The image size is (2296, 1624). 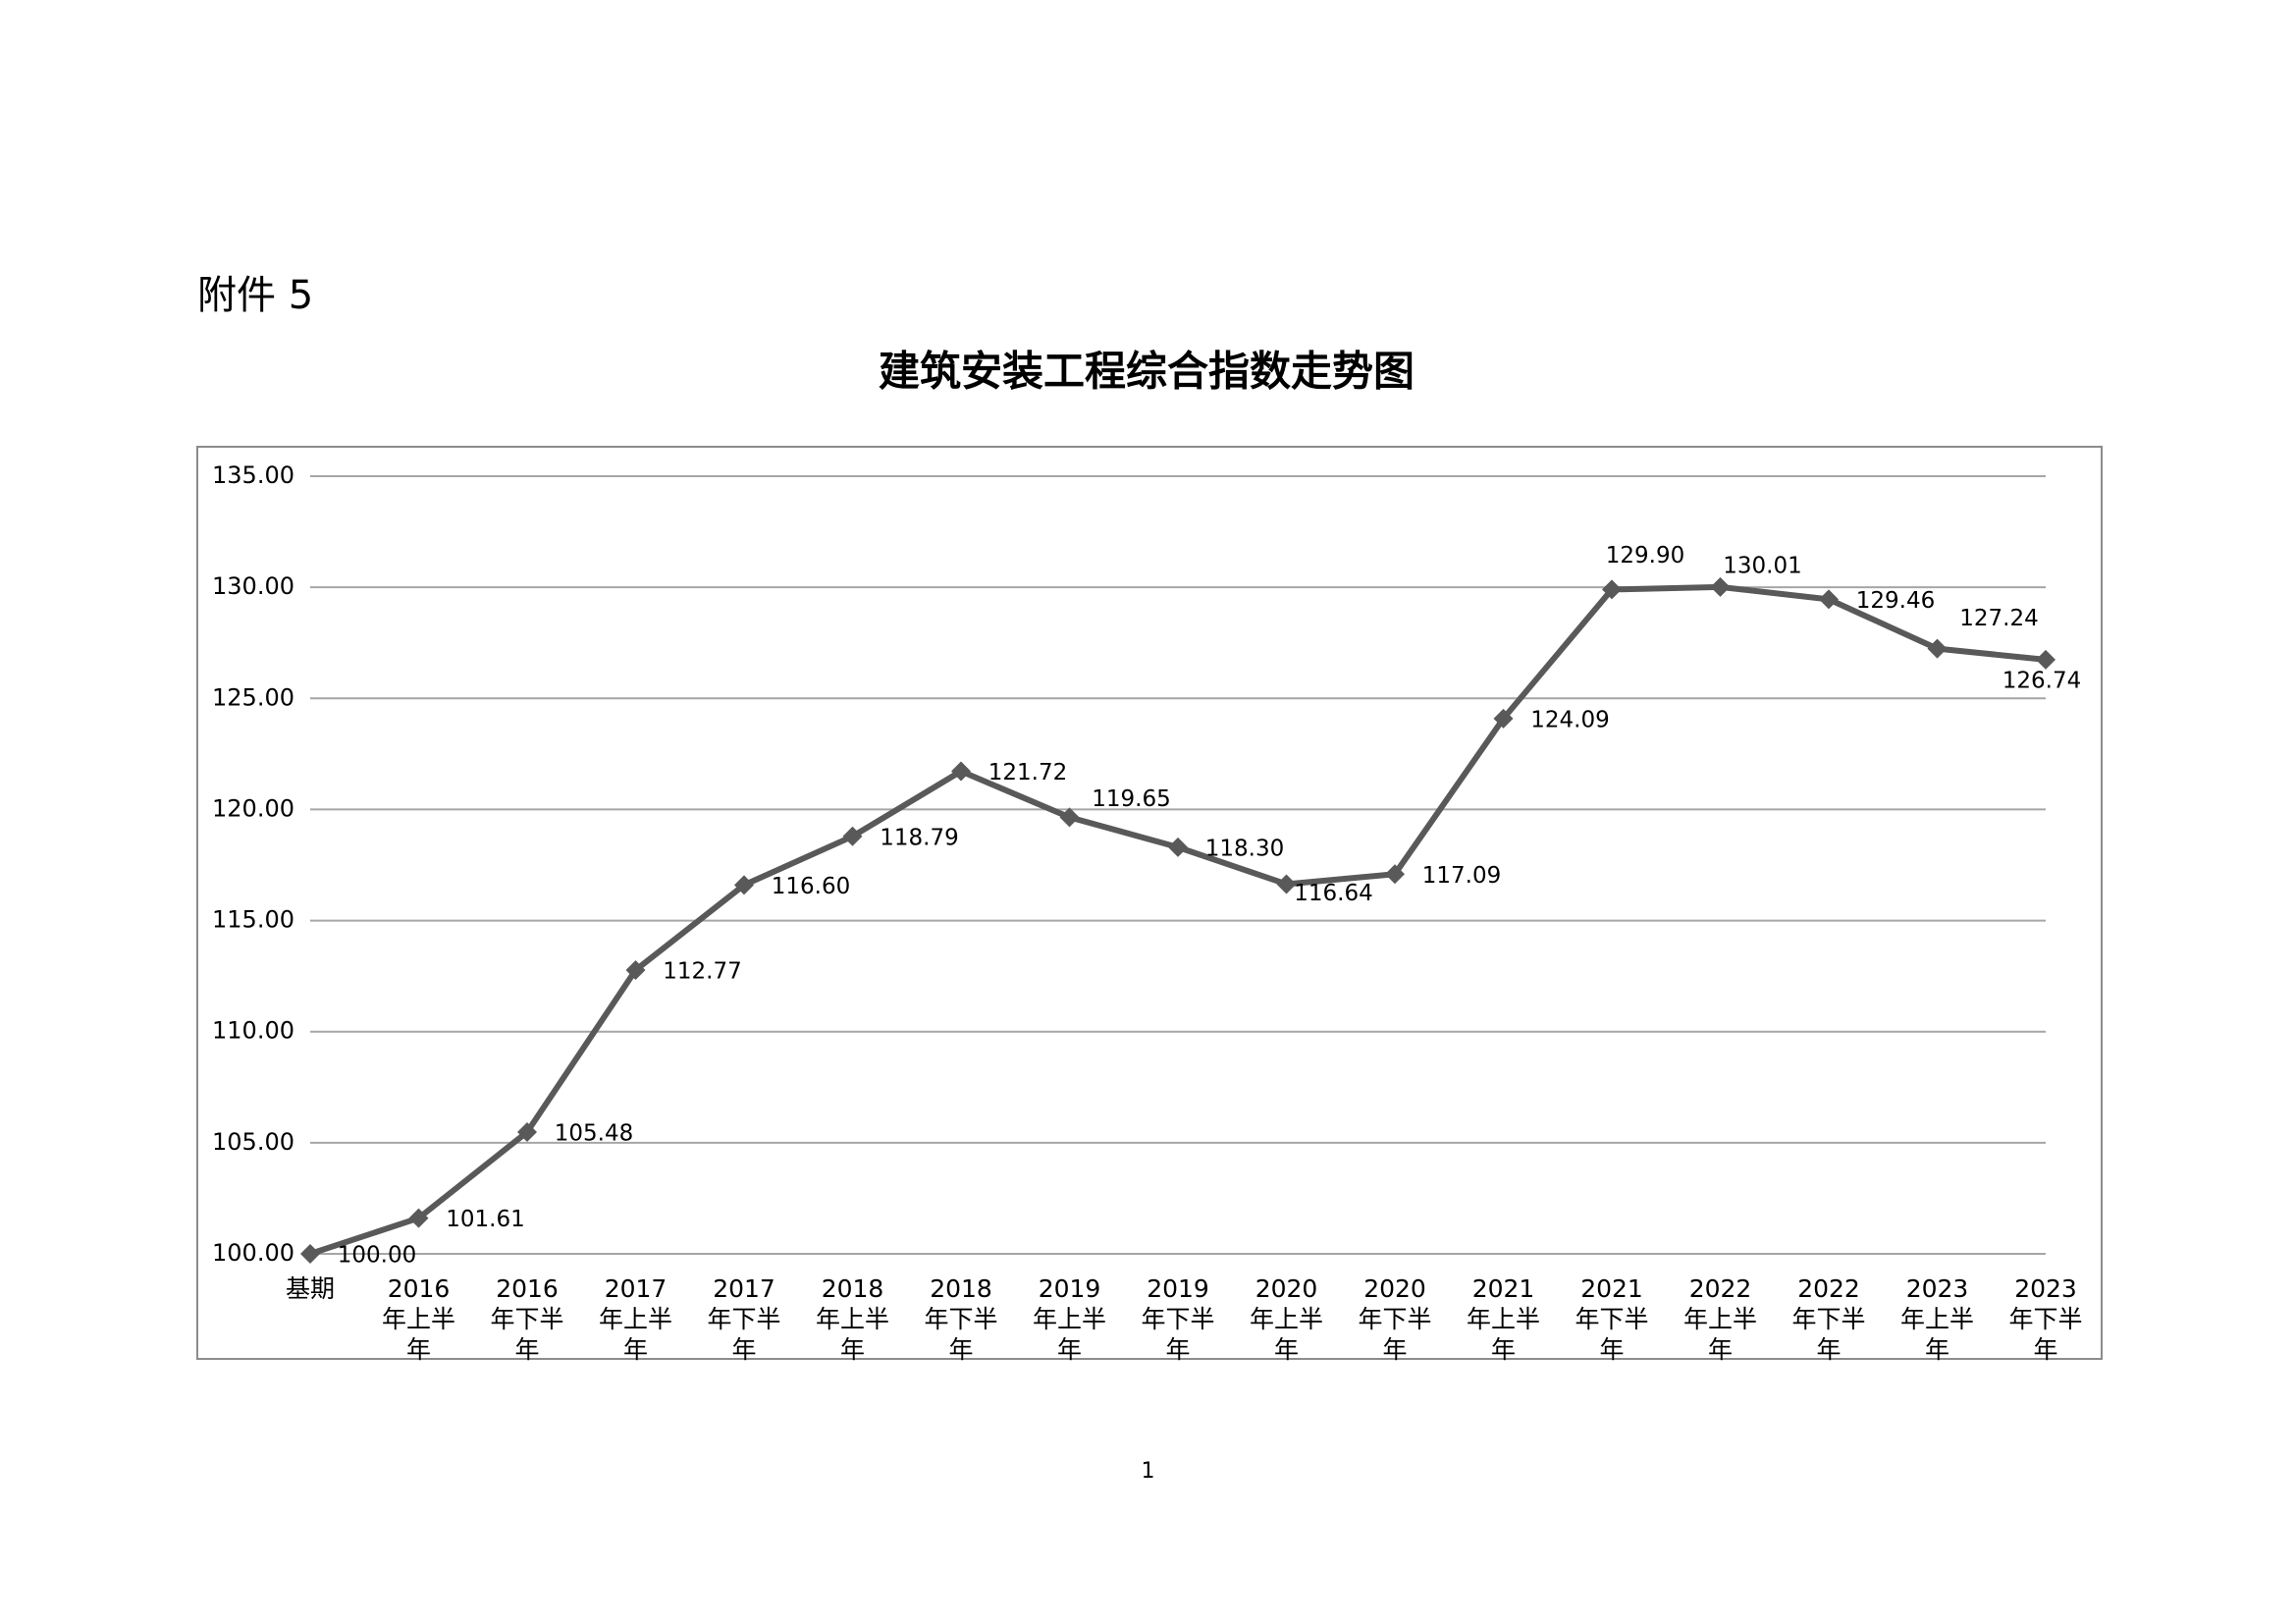 What do you see at coordinates (253, 1142) in the screenshot?
I see `y-tick-label: 105.00` at bounding box center [253, 1142].